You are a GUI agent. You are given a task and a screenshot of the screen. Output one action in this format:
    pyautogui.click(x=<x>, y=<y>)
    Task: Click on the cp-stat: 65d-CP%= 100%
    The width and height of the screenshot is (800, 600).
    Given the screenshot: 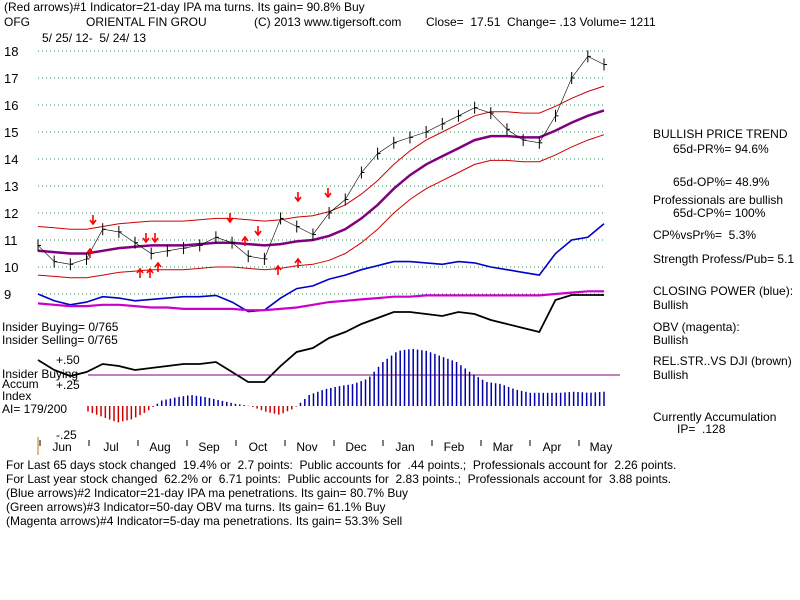 What is the action you would take?
    pyautogui.click(x=719, y=213)
    